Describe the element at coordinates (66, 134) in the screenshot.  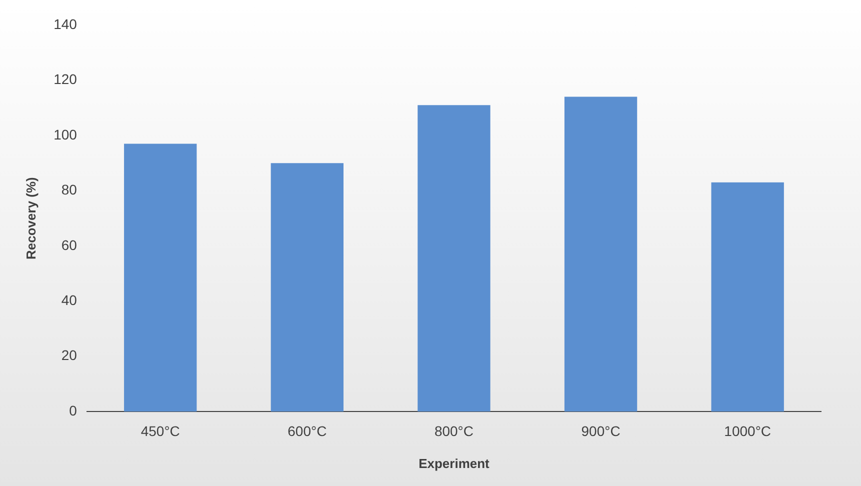
I see `y-tick-label: 100` at that location.